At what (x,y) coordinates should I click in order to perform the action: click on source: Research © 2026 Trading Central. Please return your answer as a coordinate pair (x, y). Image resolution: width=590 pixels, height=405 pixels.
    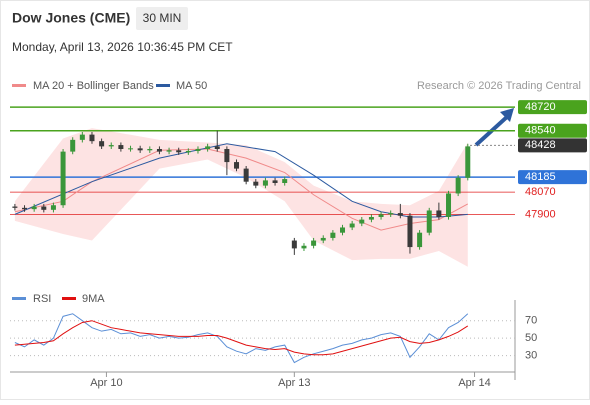
    Looking at the image, I should click on (499, 86).